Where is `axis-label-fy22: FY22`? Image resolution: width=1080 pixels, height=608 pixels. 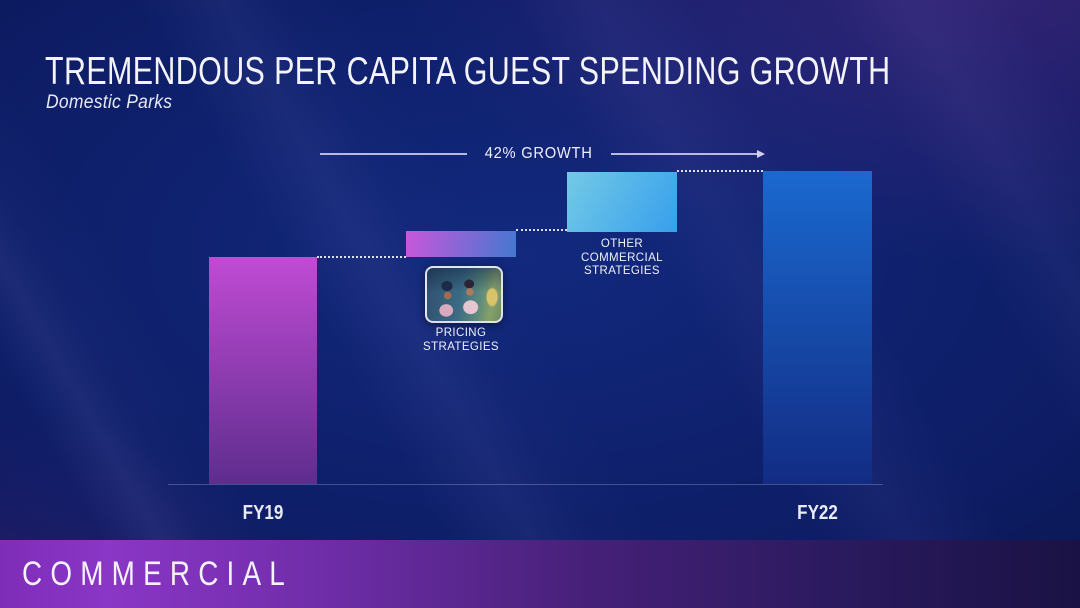
axis-label-fy22: FY22 is located at coordinates (817, 513).